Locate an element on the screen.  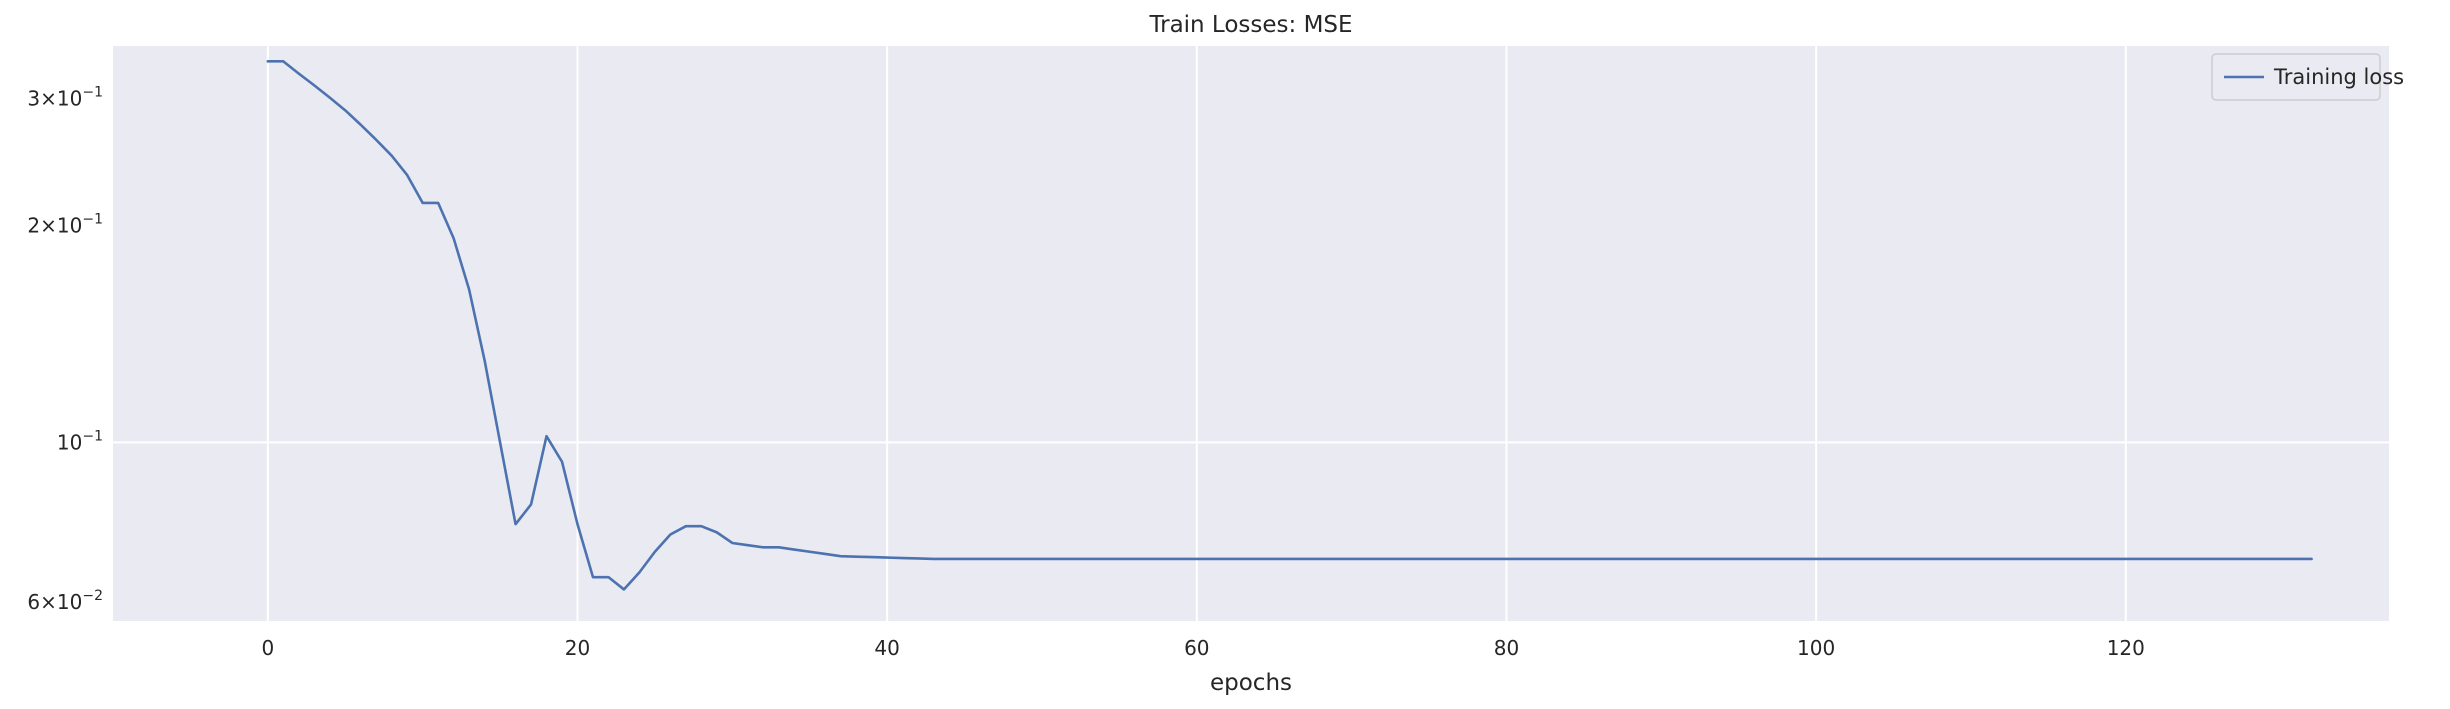
y-tick-label: 2×10⁻¹ is located at coordinates (65, 225).